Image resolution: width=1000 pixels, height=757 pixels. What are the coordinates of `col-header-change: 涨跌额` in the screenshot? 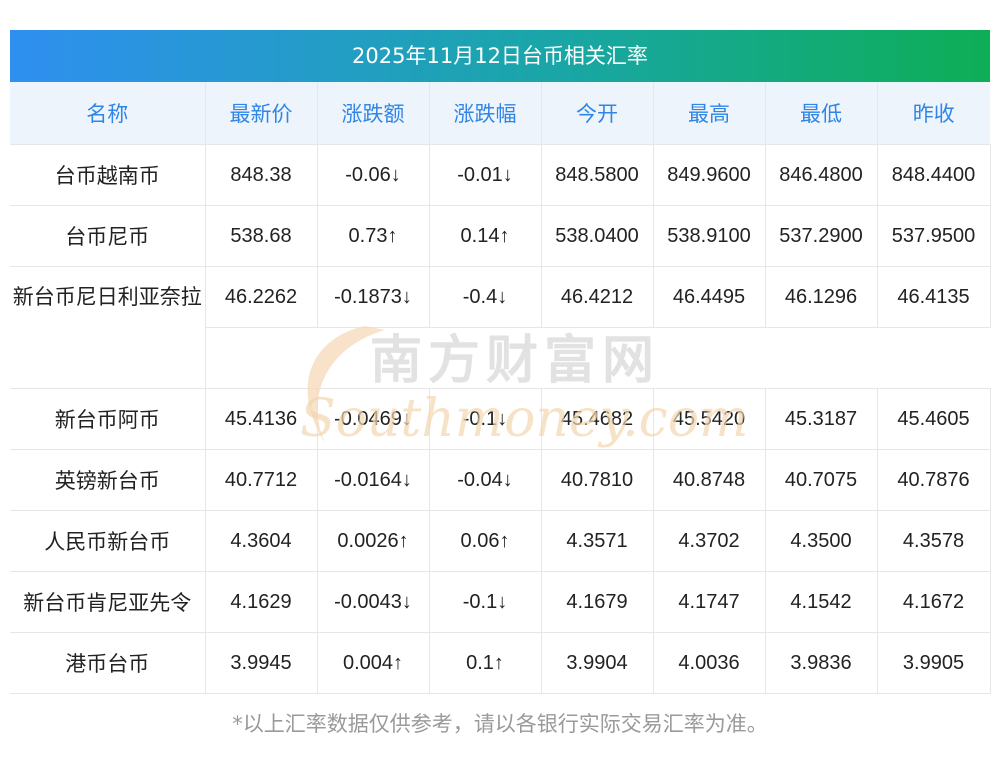 It's located at (373, 113).